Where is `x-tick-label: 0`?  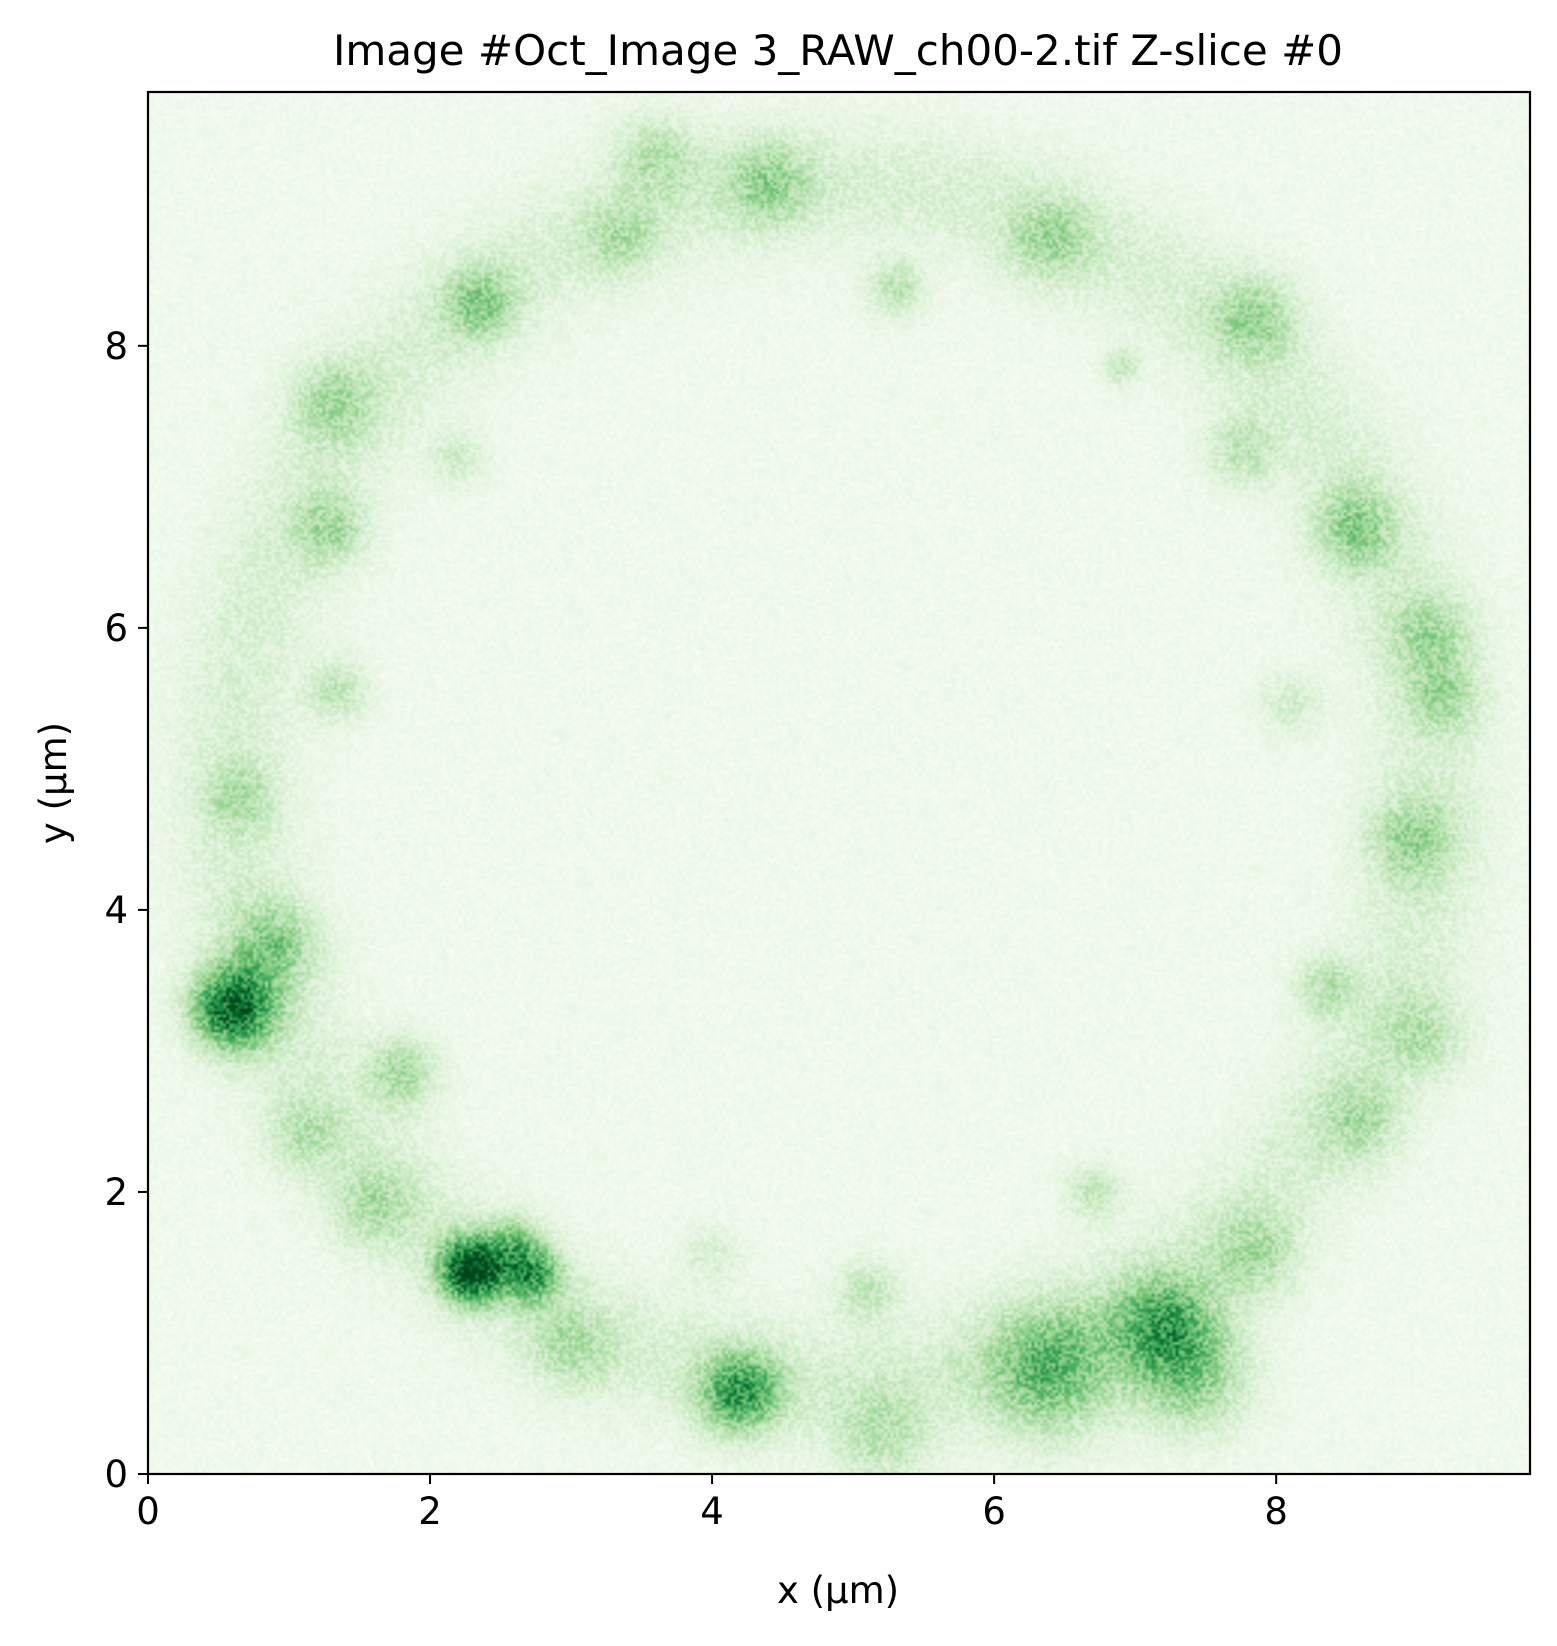 x-tick-label: 0 is located at coordinates (148, 1511).